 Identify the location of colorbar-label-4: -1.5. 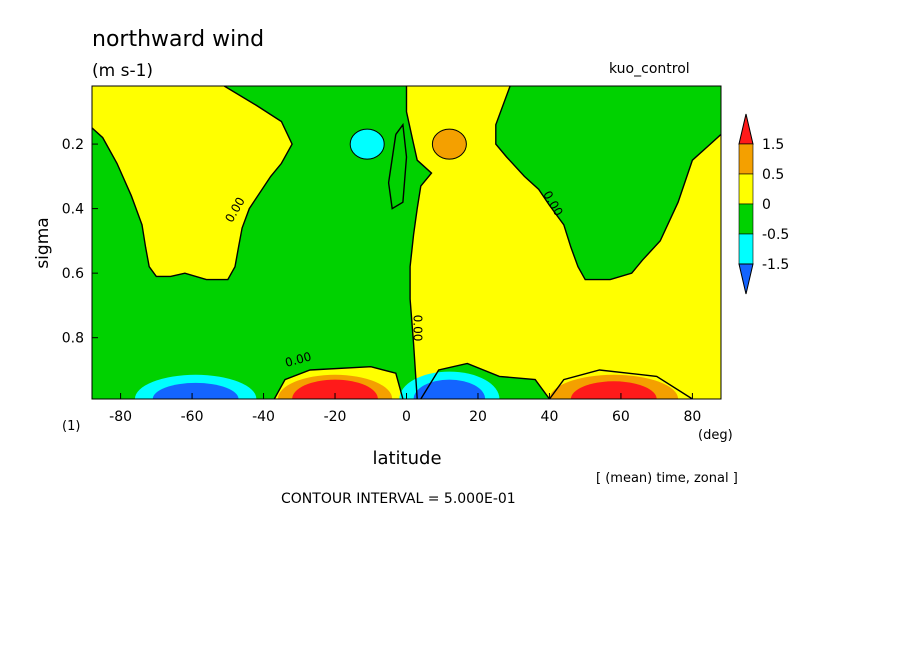
(775, 265).